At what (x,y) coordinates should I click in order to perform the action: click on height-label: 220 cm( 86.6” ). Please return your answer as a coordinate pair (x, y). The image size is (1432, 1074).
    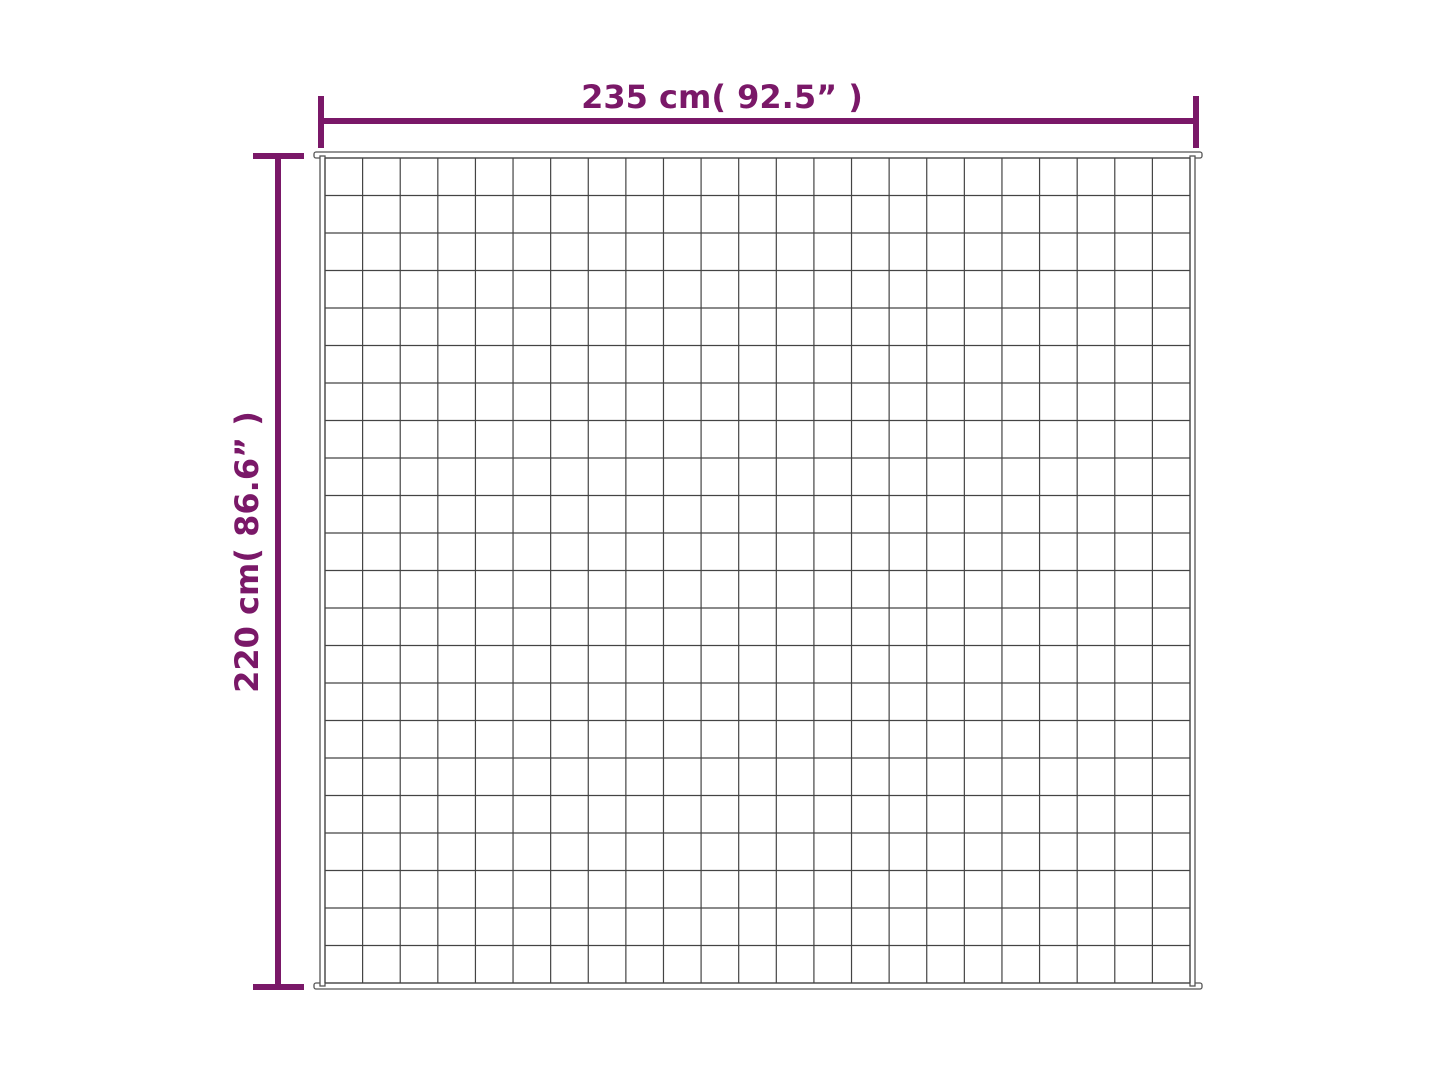
    Looking at the image, I should click on (247, 552).